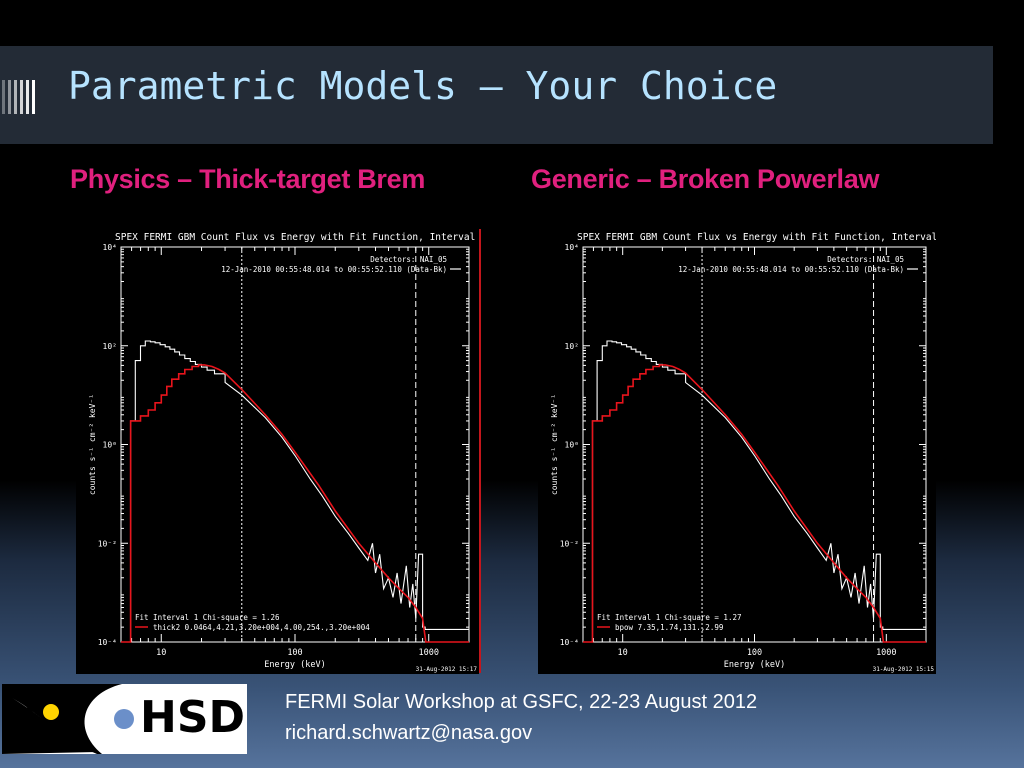 This screenshot has width=1024, height=768. What do you see at coordinates (409, 733) in the screenshot?
I see `footer-email: richard.schwartz@nasa.gov` at bounding box center [409, 733].